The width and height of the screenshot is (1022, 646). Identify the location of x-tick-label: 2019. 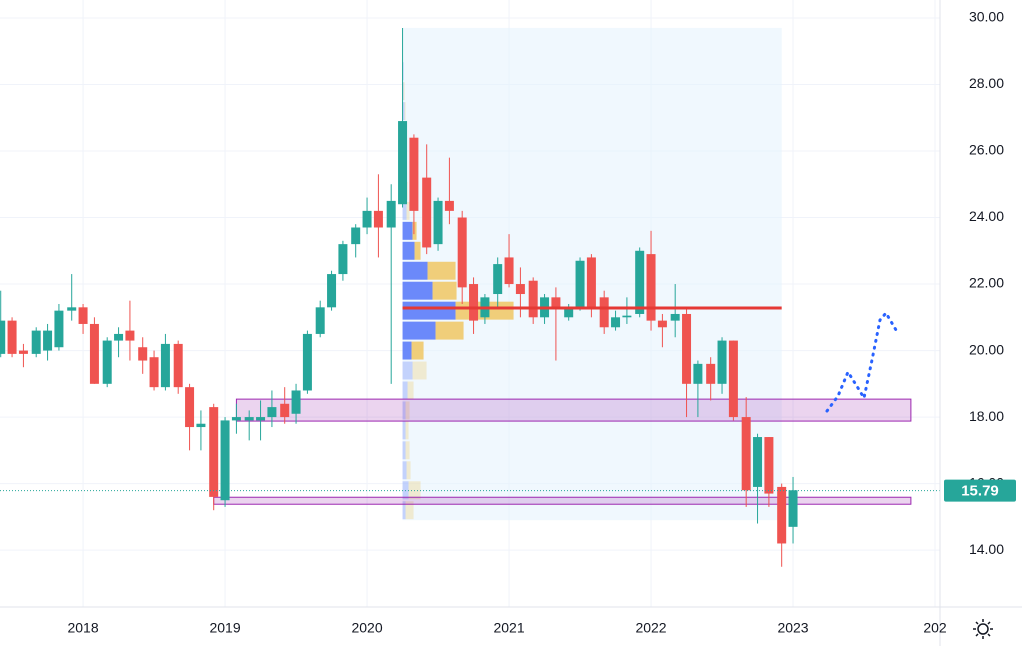
(224, 628).